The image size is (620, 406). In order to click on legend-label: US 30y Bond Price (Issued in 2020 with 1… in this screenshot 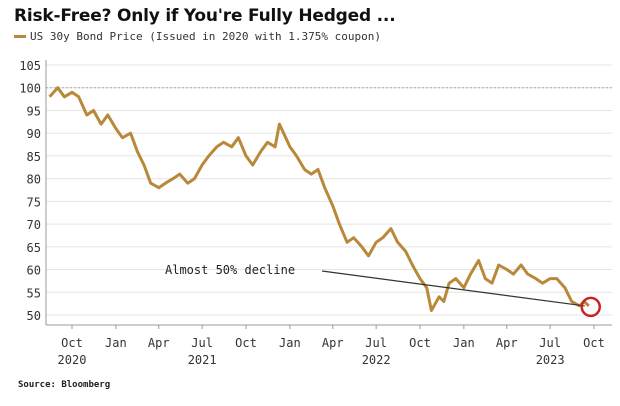, I will do `click(205, 36)`.